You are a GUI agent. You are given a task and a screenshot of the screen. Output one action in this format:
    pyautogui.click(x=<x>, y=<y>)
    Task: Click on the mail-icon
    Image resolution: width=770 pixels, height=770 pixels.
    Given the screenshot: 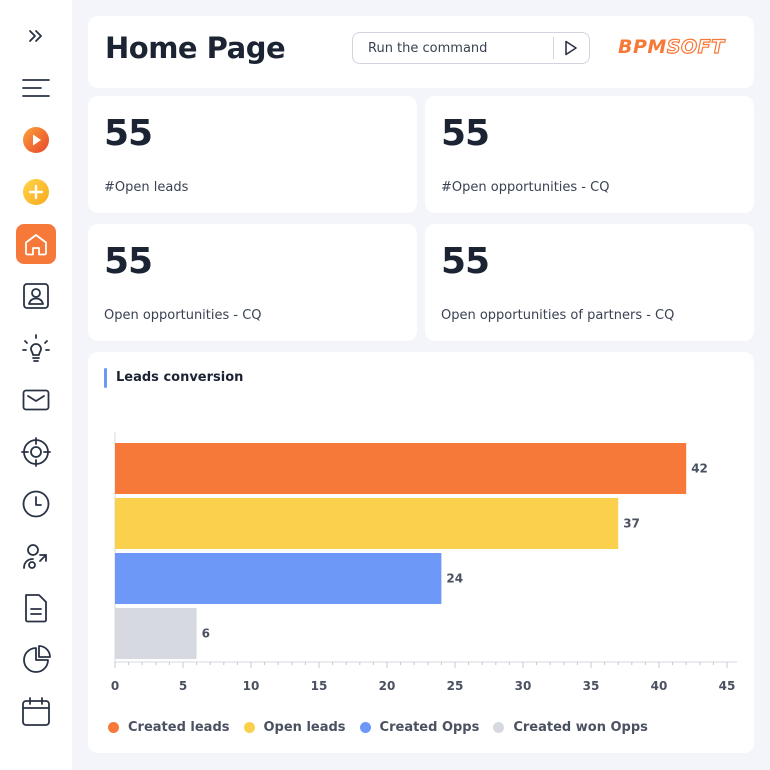 What is the action you would take?
    pyautogui.click(x=36, y=400)
    